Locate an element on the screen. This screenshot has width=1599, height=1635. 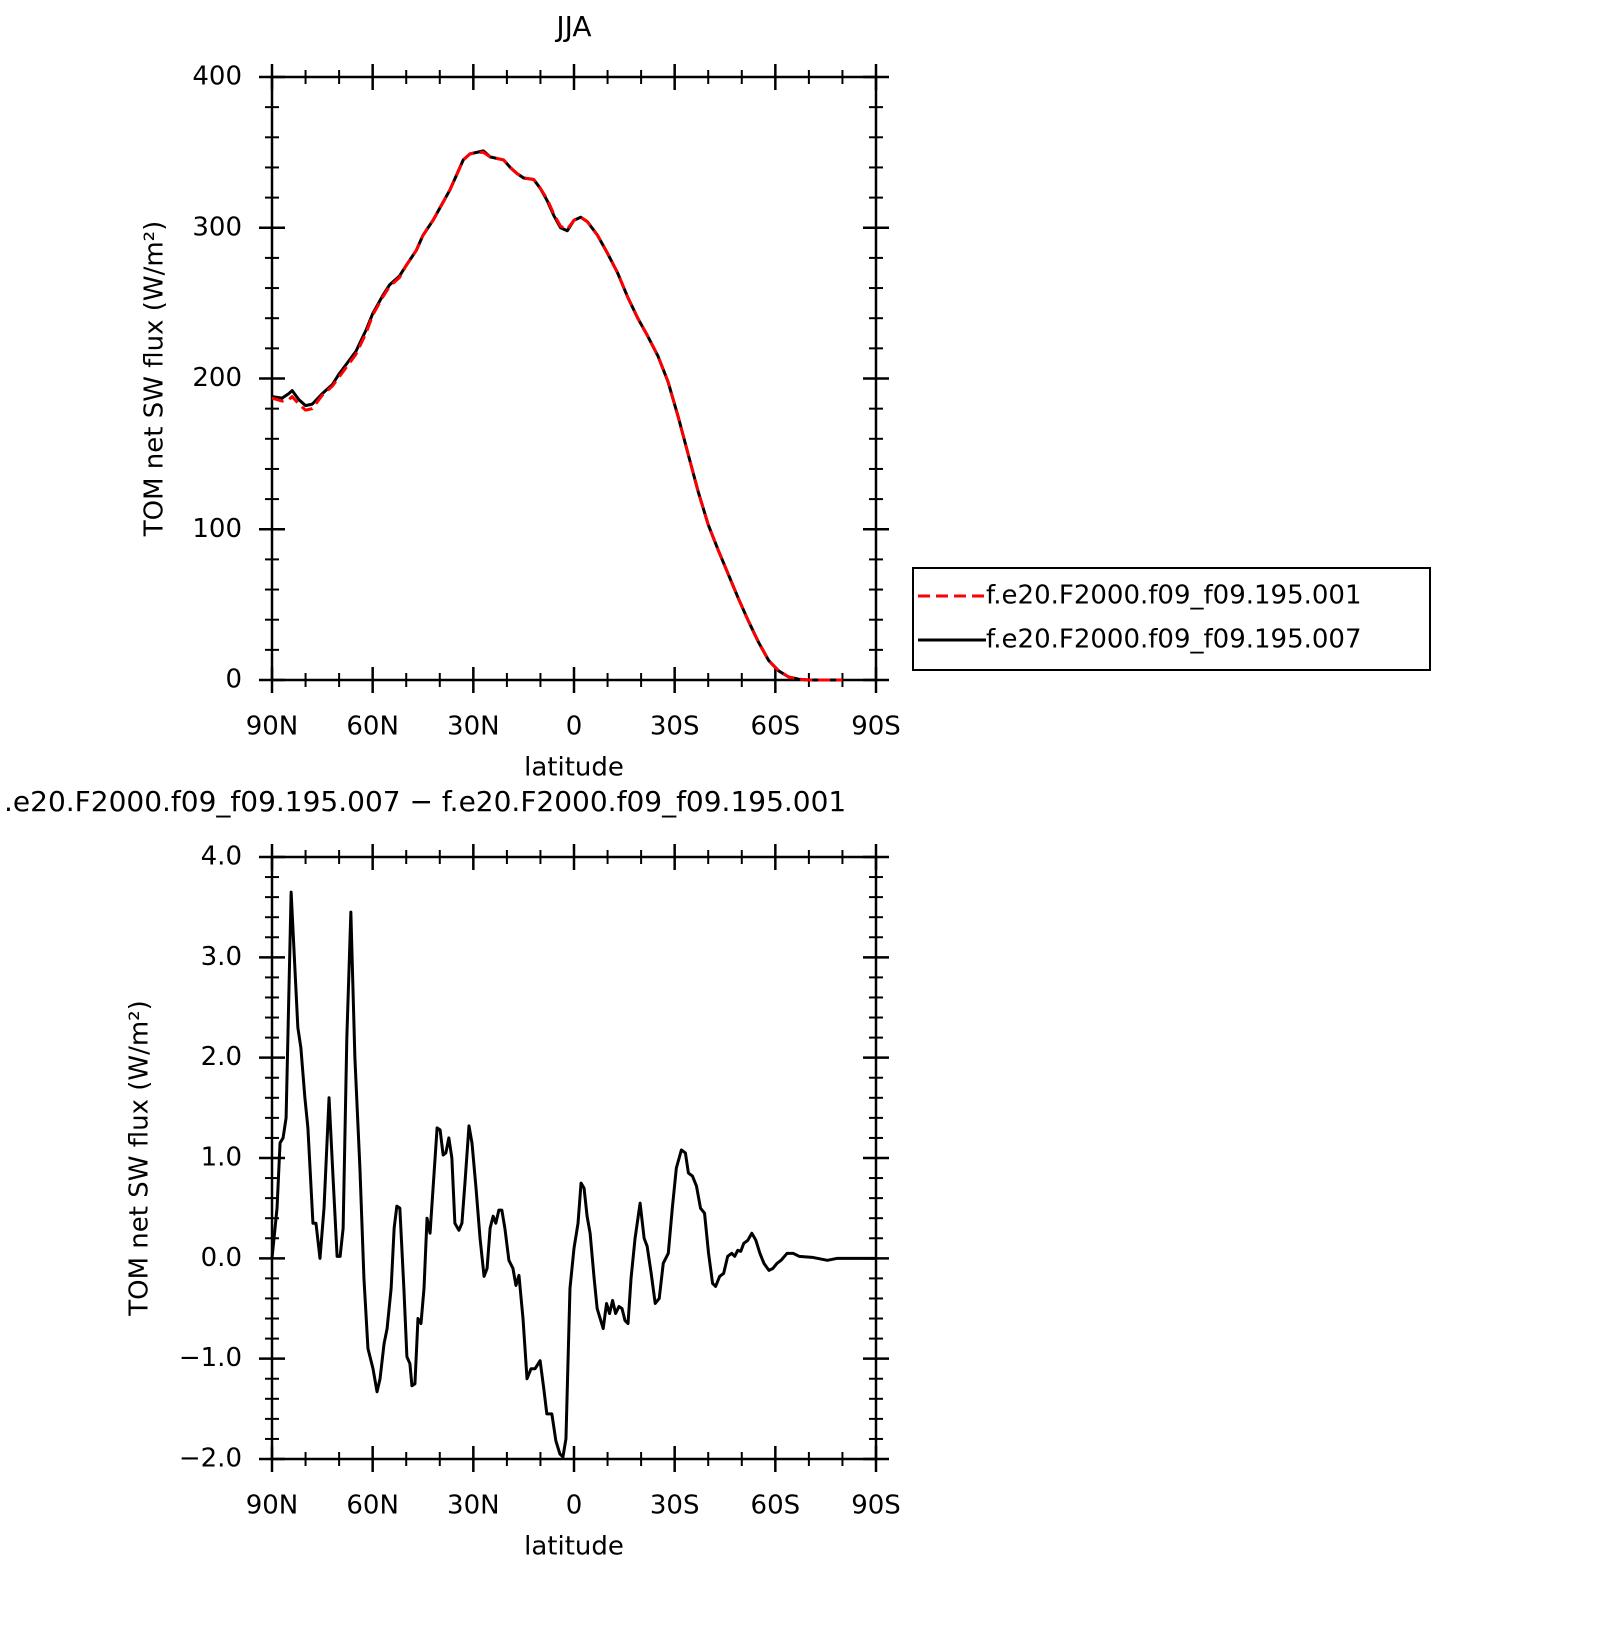
y-tick-label: 4.0 is located at coordinates (221, 857).